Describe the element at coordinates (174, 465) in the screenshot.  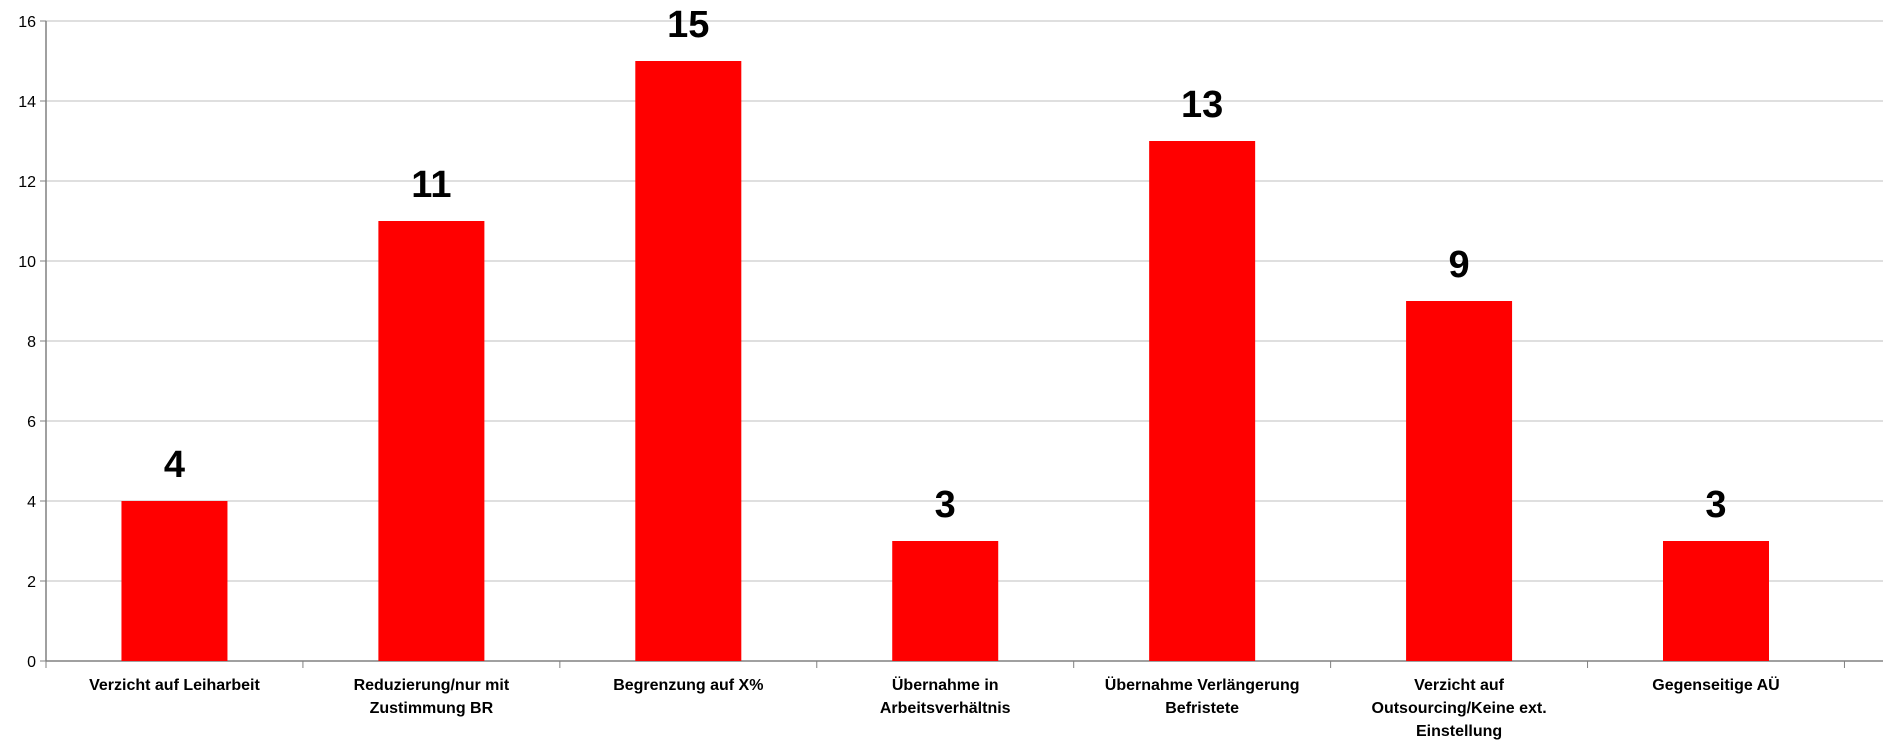
I see `data-label: 4` at that location.